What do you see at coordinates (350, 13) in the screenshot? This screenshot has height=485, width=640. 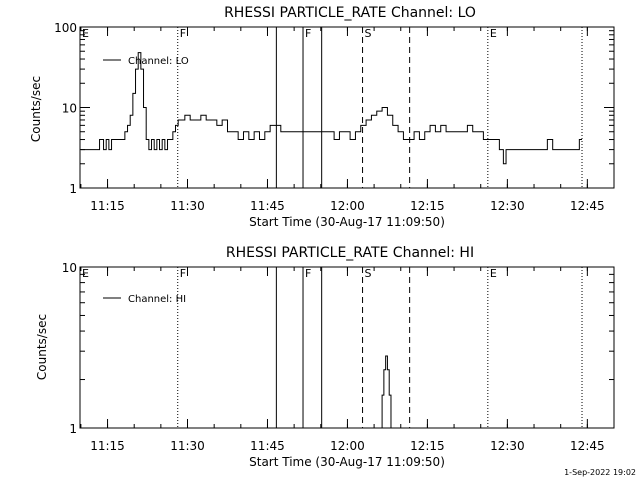 I see `chart-title: RHESSI PARTICLE_RATE Channel: LO` at bounding box center [350, 13].